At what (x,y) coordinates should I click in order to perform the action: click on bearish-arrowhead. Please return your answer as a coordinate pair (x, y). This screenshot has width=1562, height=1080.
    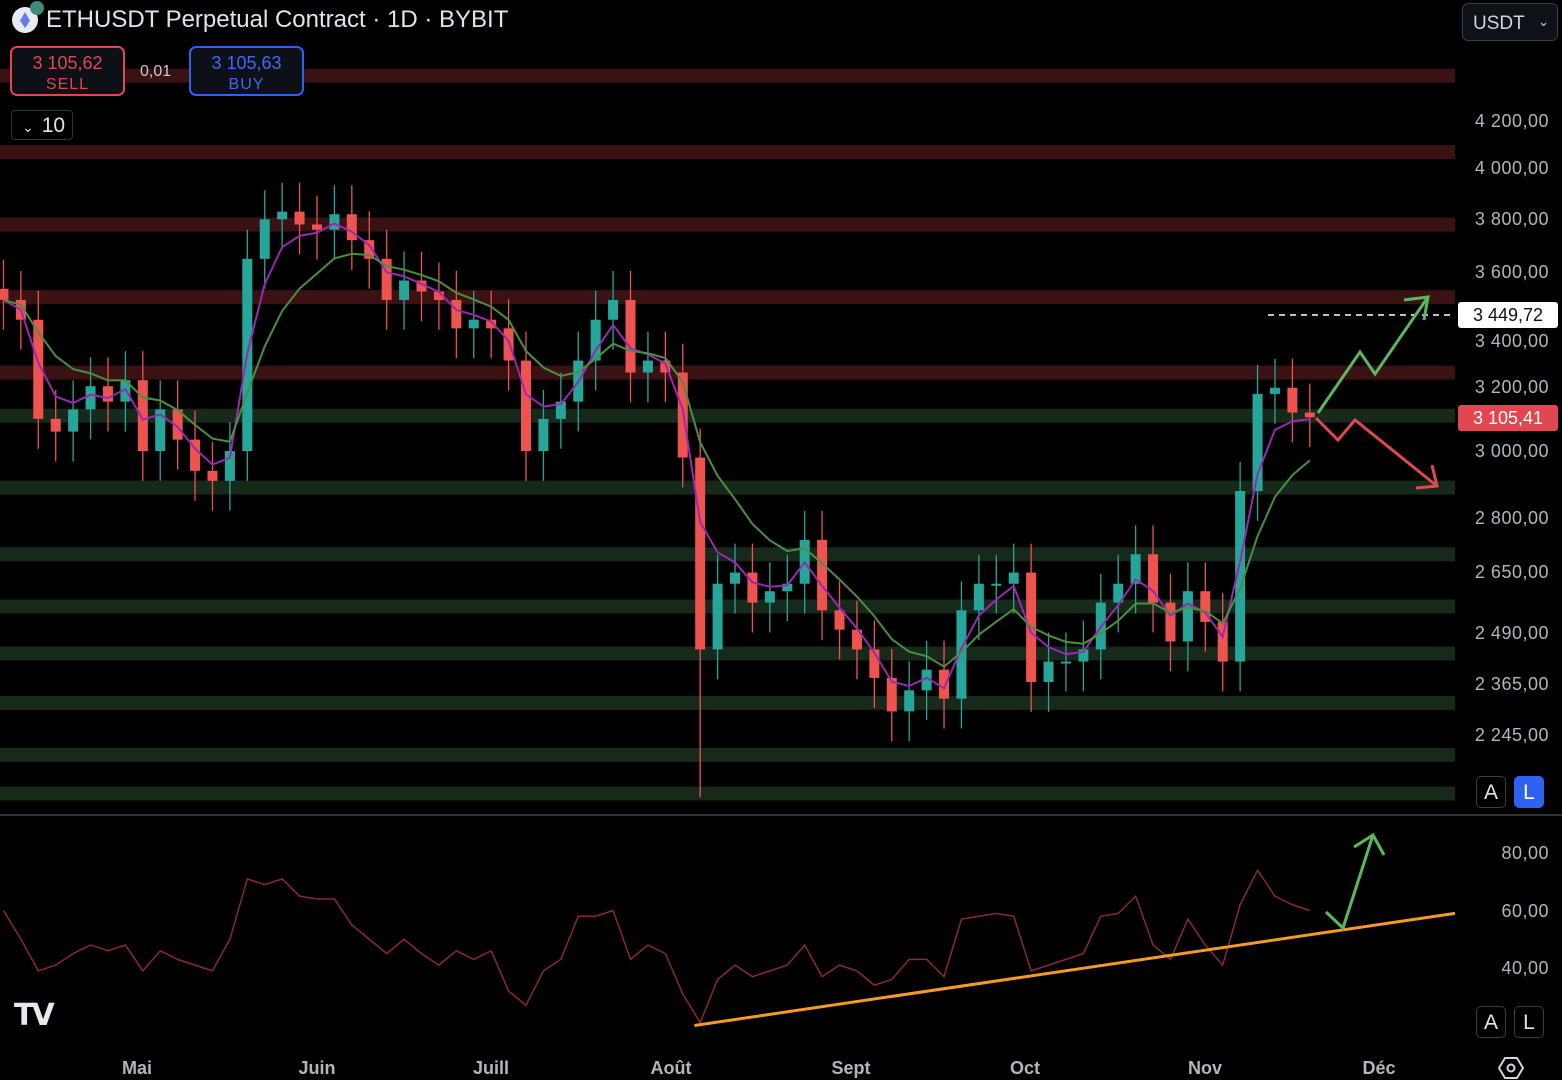
    Looking at the image, I should click on (1427, 477).